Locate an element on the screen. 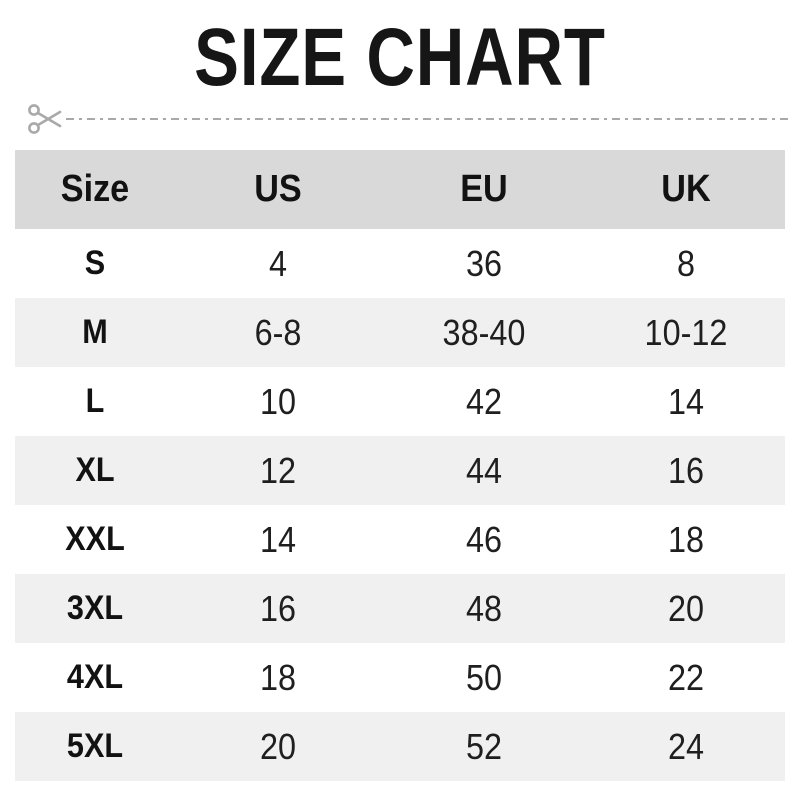  uk-value: 10-12 is located at coordinates (686, 332).